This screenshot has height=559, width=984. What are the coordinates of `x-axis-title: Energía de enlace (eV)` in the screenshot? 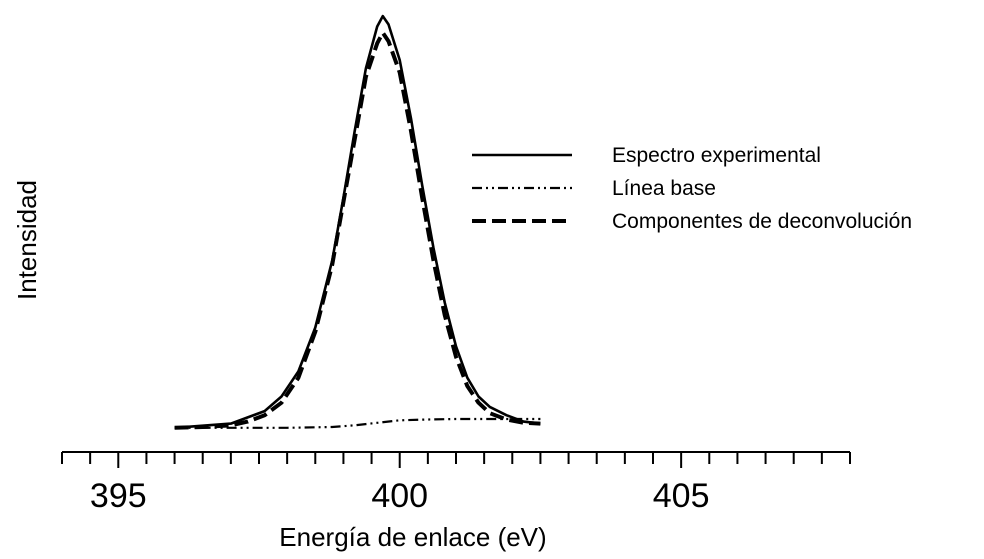 It's located at (412, 537).